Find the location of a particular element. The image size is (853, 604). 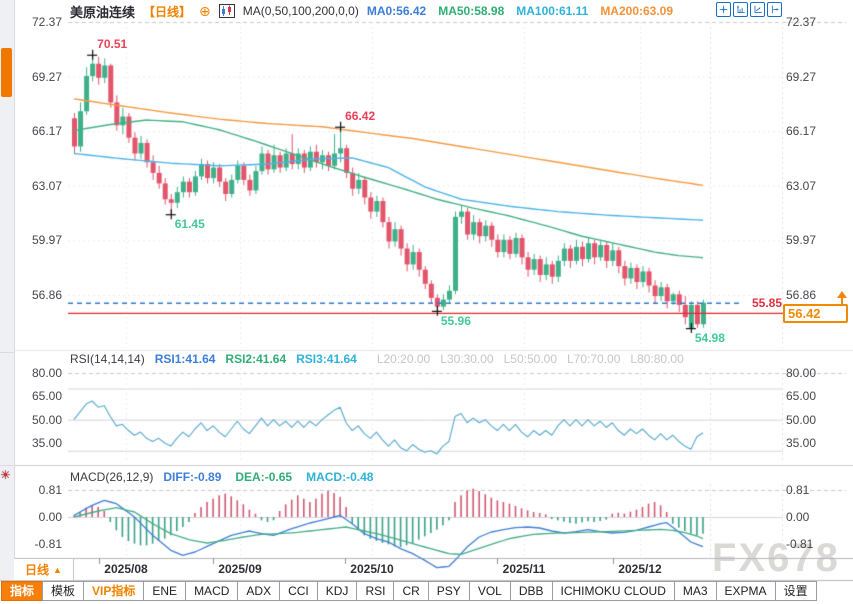

tab-指标: 指标 is located at coordinates (22, 591).